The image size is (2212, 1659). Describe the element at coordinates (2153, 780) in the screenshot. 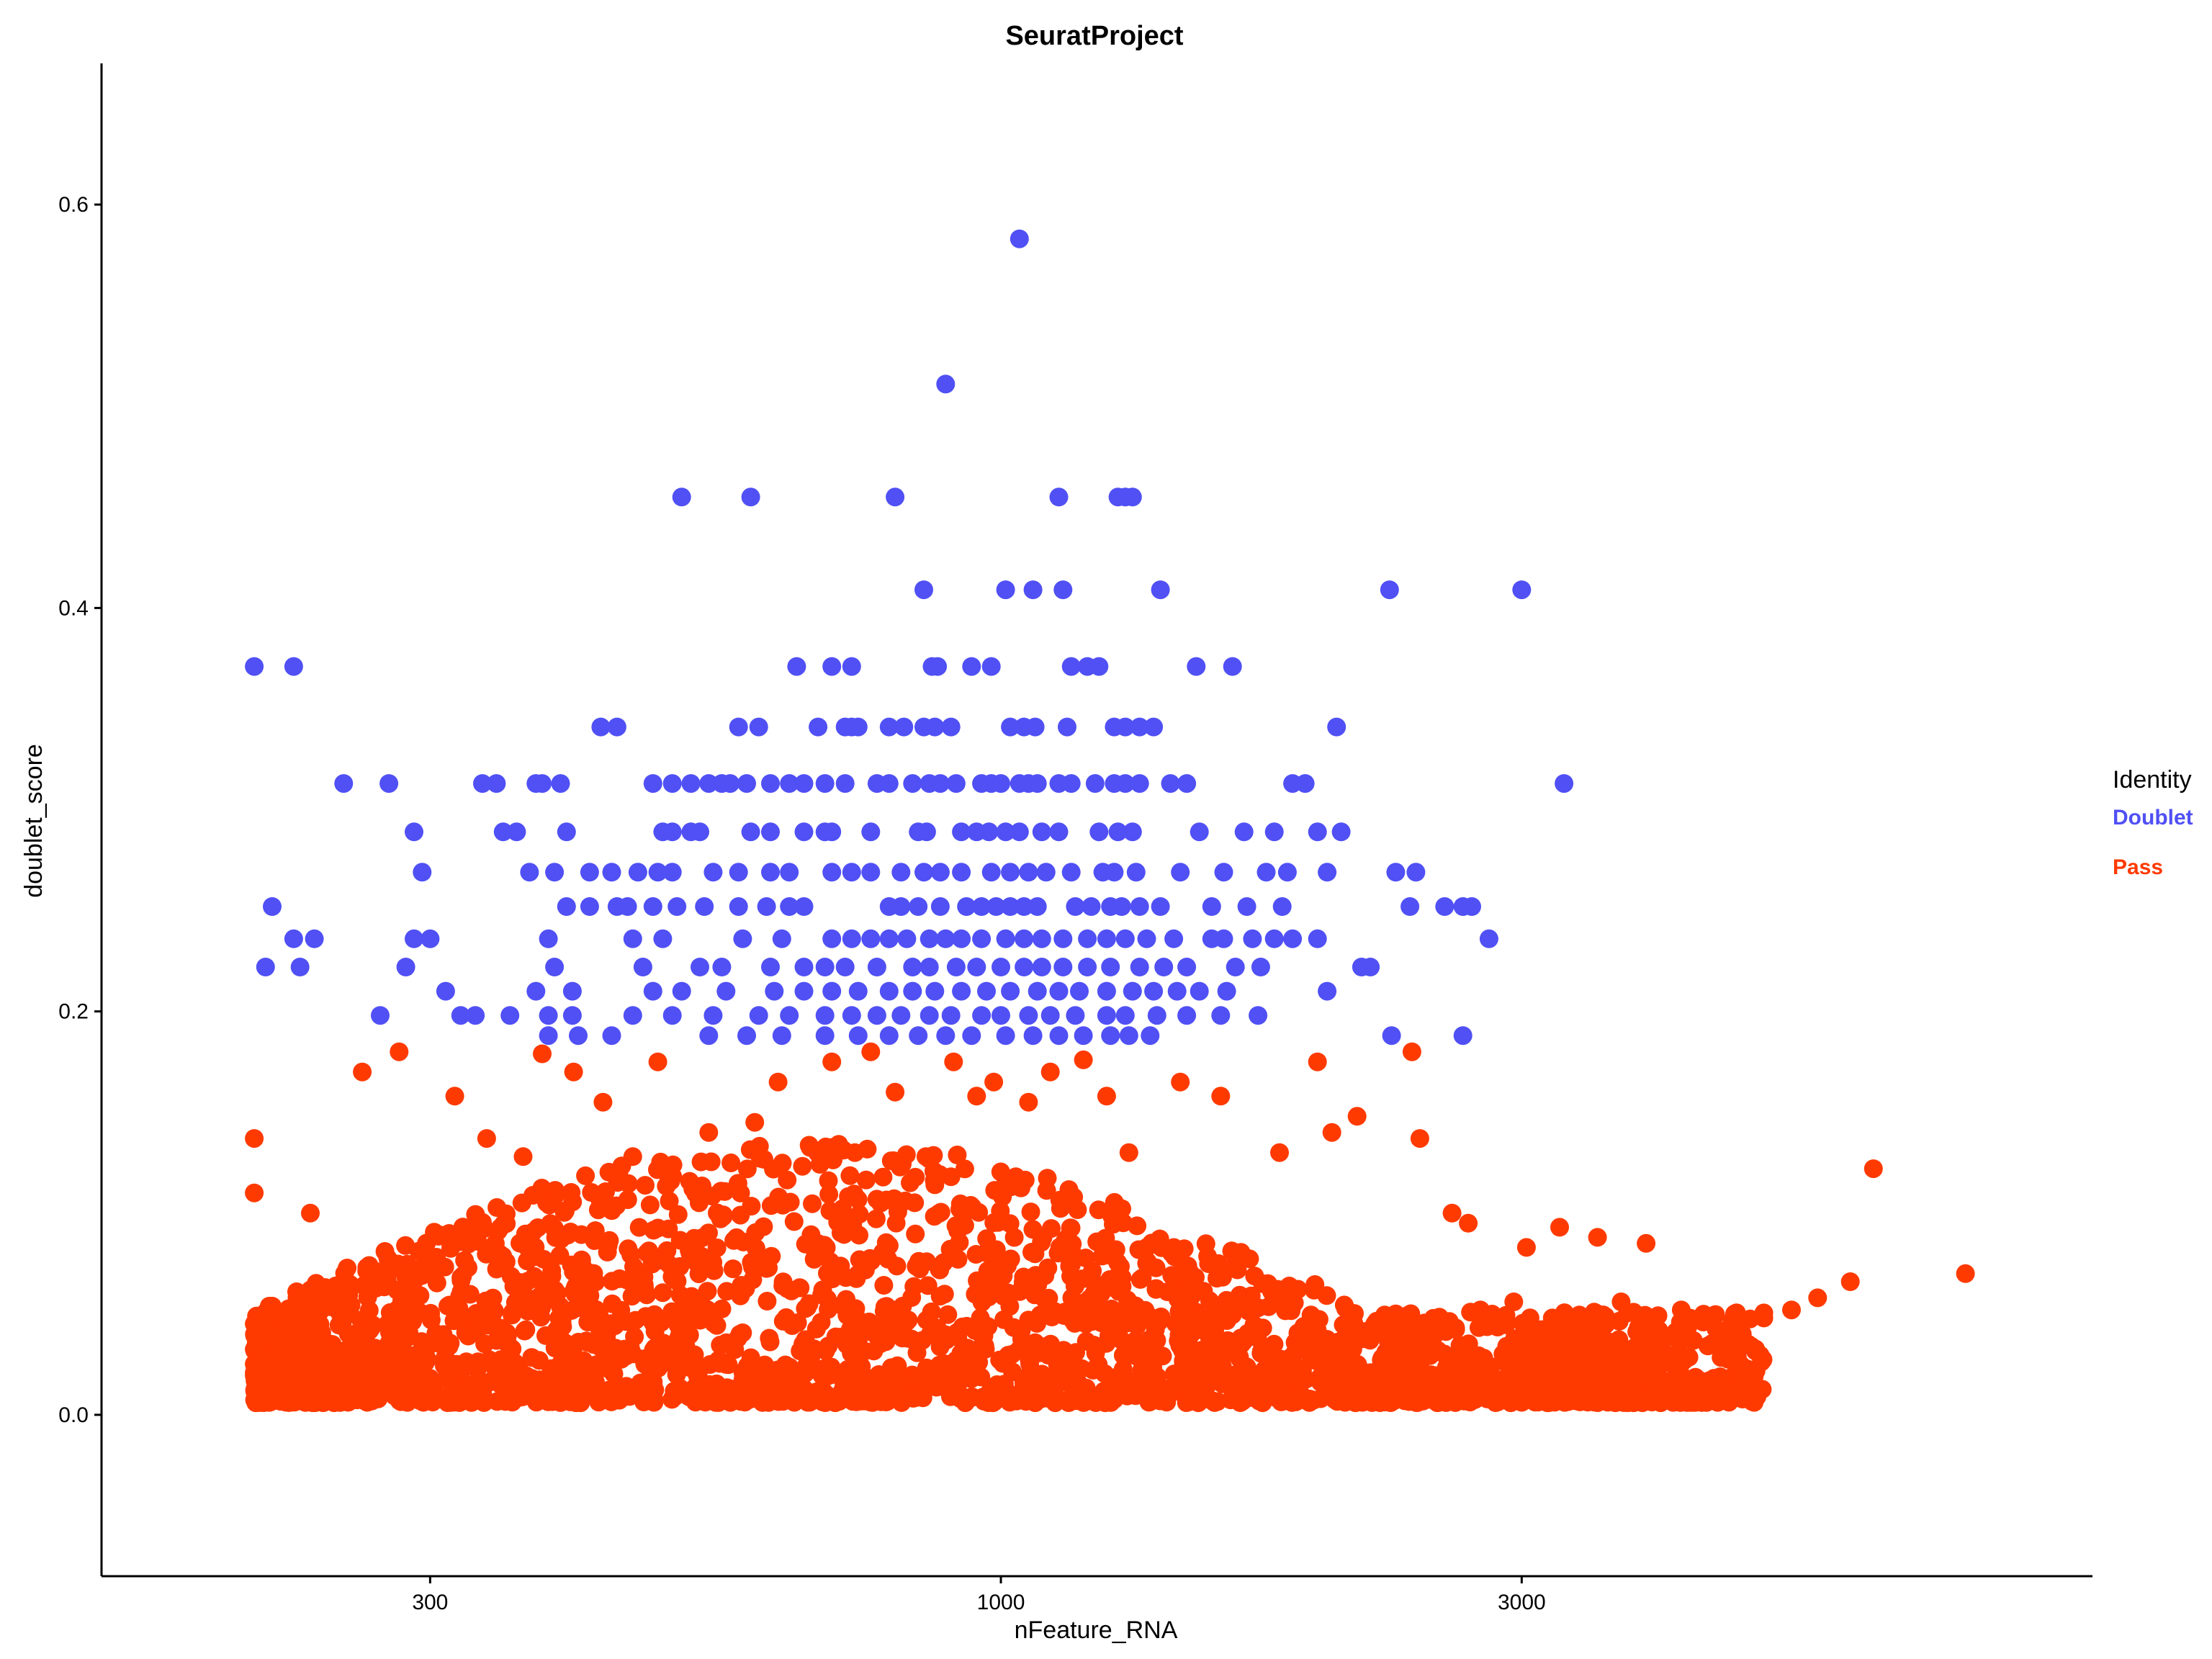

I see `legend-title: Identity` at that location.